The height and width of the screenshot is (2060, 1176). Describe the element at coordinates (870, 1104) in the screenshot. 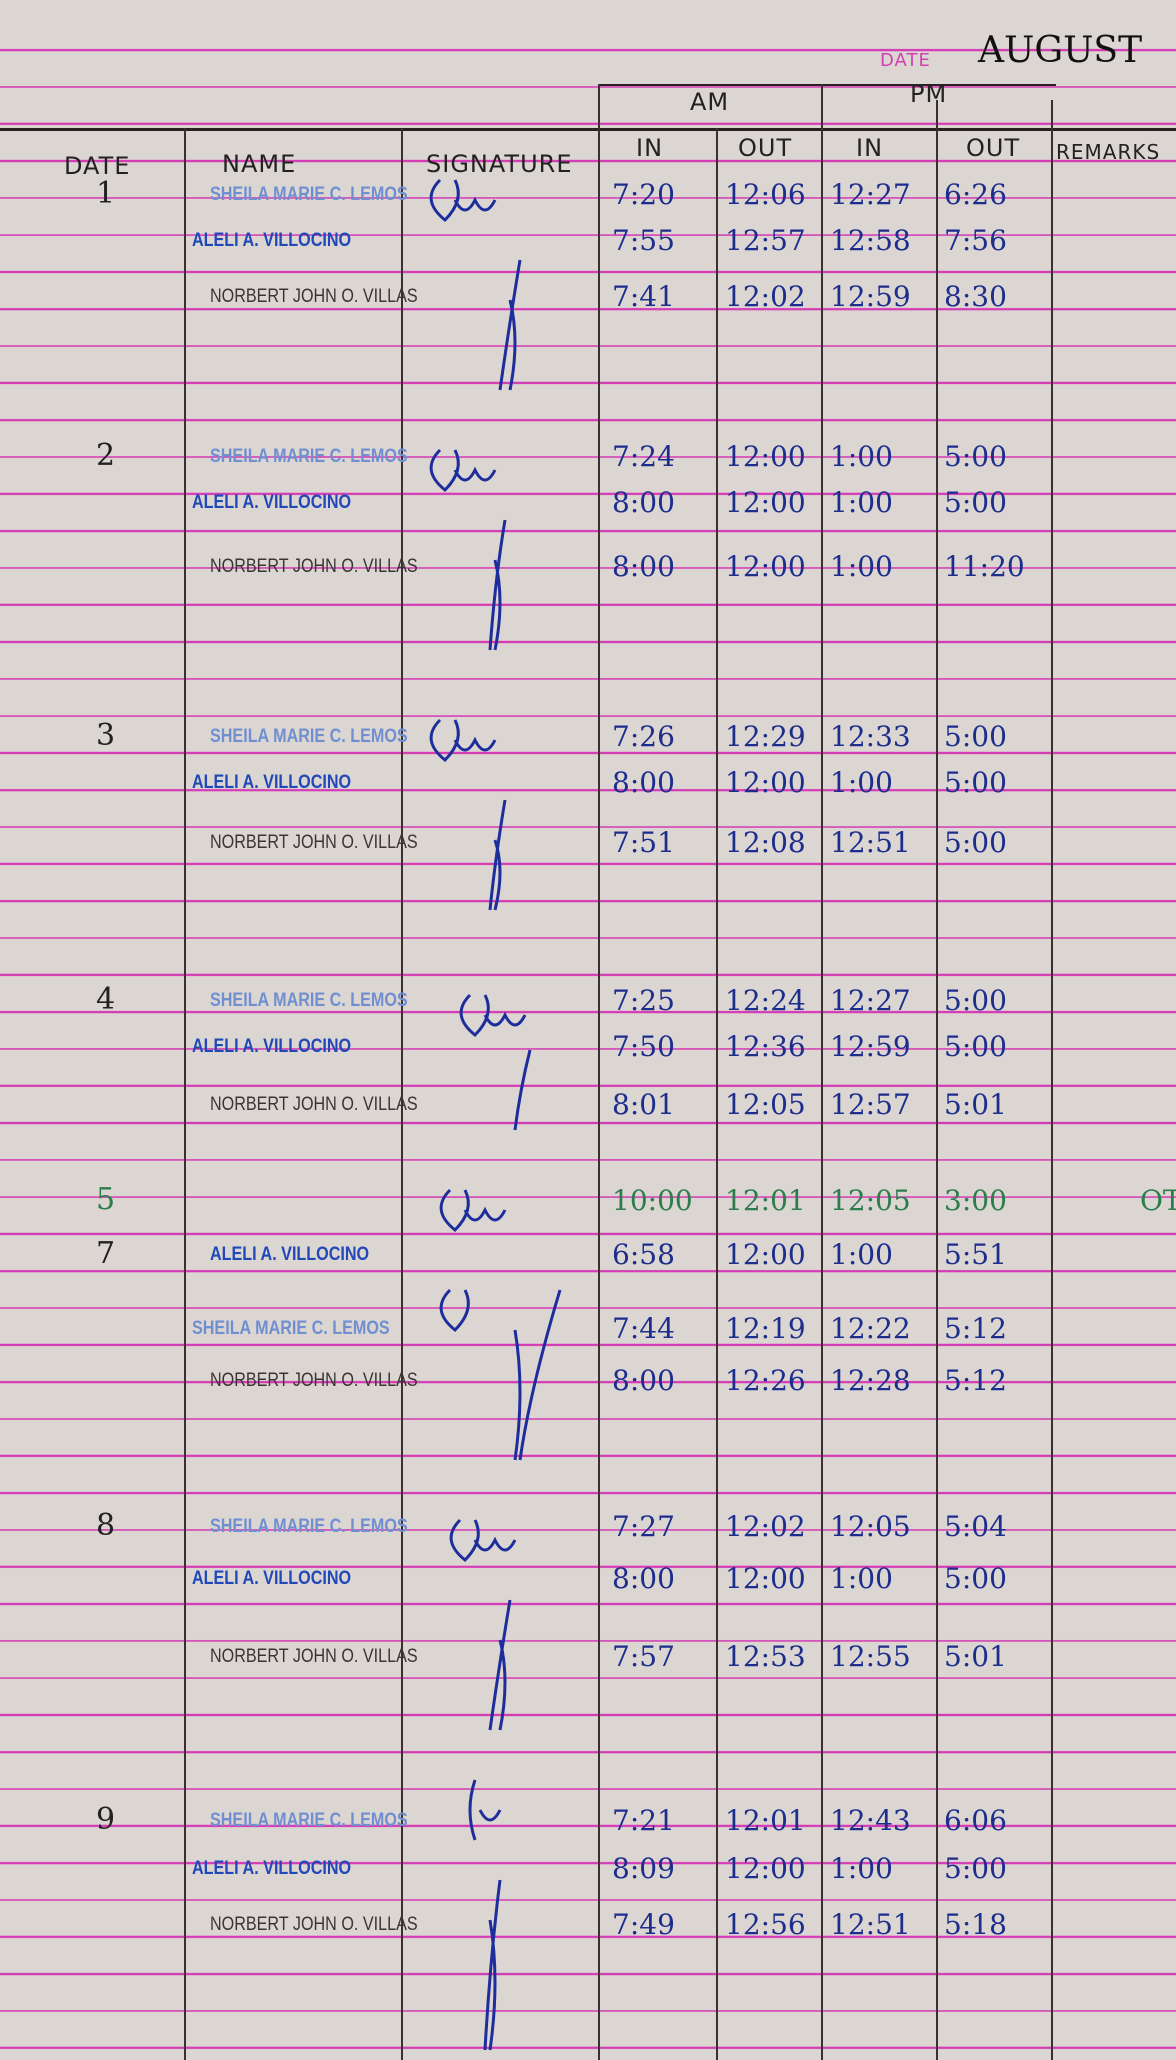

I see `time-pm-in: 12:57` at that location.